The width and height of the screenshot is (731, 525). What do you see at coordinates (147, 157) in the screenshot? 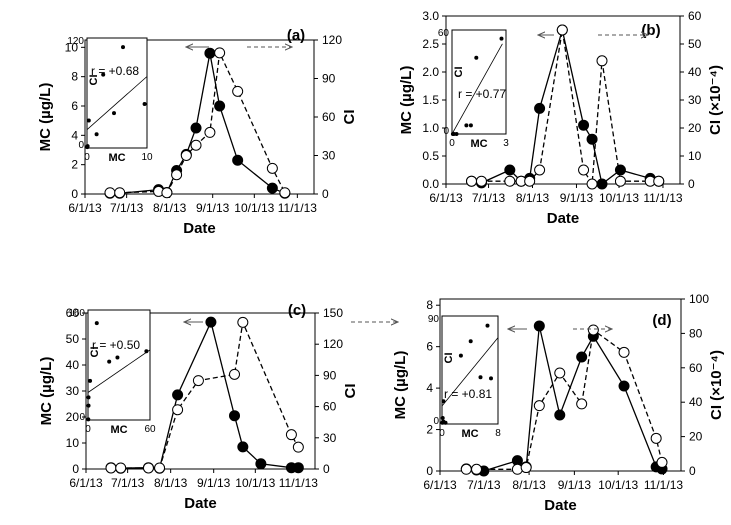
I see `inset-x-tick: 10` at bounding box center [147, 157].